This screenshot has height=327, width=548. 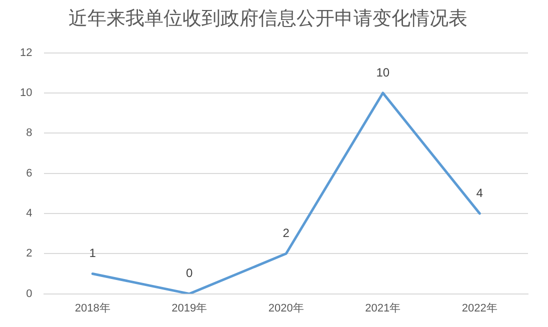 I want to click on x-tick-label: 2019年, so click(x=190, y=308).